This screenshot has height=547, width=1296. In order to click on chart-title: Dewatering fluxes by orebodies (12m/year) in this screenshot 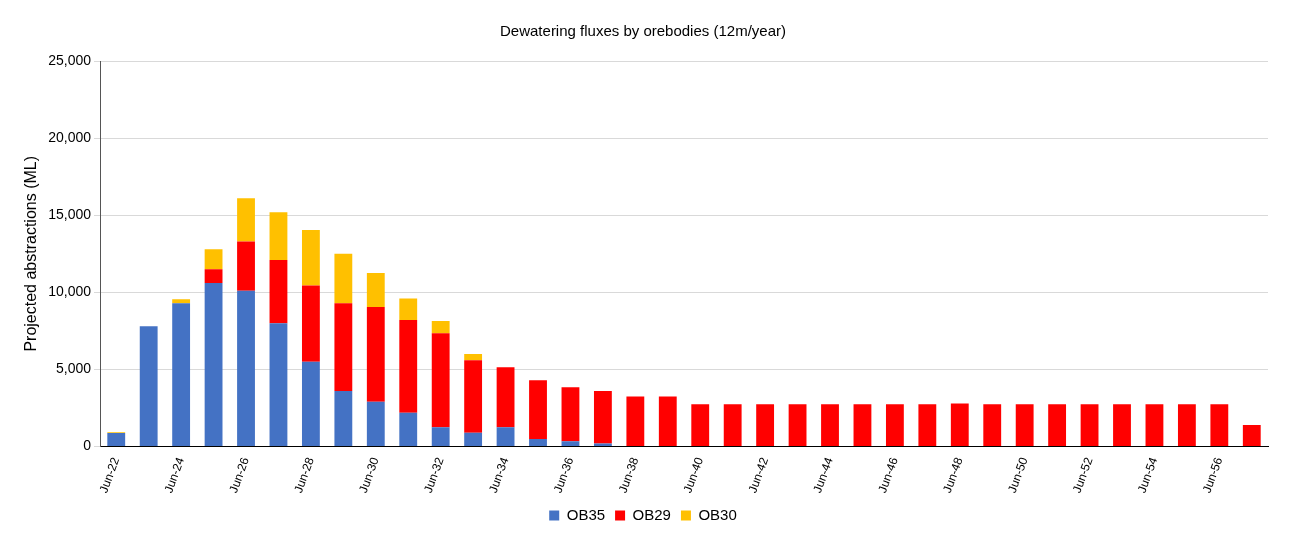, I will do `click(643, 31)`.